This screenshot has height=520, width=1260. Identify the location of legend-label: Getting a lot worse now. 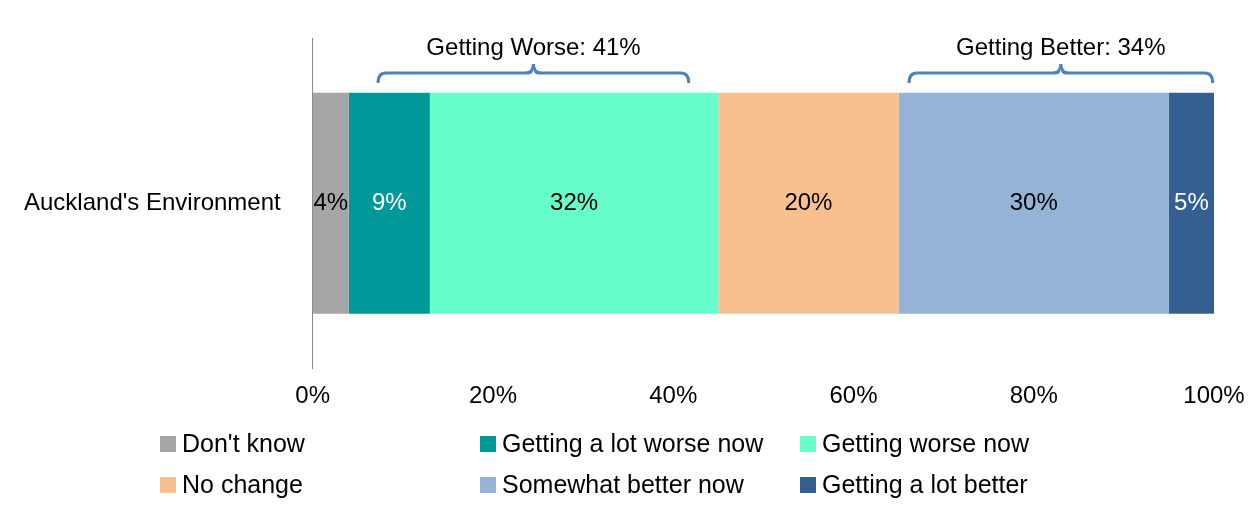
(633, 443).